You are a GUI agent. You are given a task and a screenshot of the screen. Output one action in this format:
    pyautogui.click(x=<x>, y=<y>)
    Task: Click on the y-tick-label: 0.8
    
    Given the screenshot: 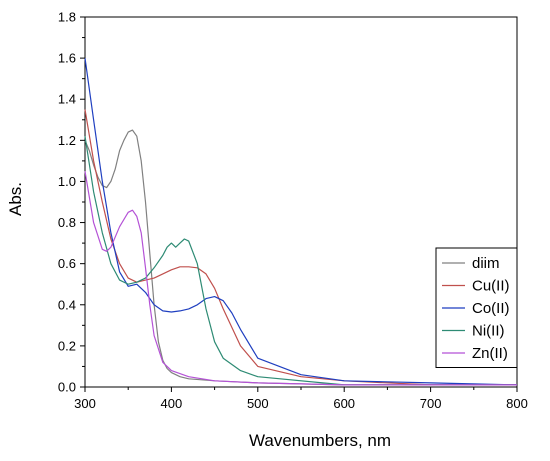 What is the action you would take?
    pyautogui.click(x=67, y=222)
    